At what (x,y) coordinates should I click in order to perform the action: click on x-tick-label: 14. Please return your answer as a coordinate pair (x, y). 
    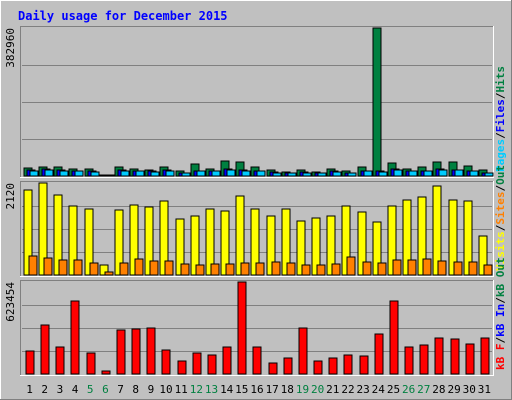
    Looking at the image, I should click on (227, 389).